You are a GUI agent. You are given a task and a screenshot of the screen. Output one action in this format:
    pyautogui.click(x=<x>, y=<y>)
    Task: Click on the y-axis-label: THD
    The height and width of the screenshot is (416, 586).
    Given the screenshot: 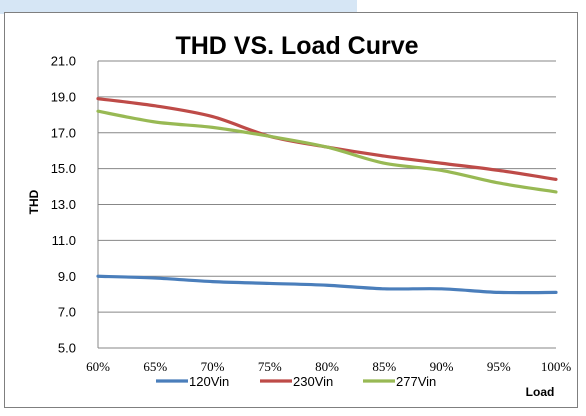 What is the action you would take?
    pyautogui.click(x=34, y=201)
    